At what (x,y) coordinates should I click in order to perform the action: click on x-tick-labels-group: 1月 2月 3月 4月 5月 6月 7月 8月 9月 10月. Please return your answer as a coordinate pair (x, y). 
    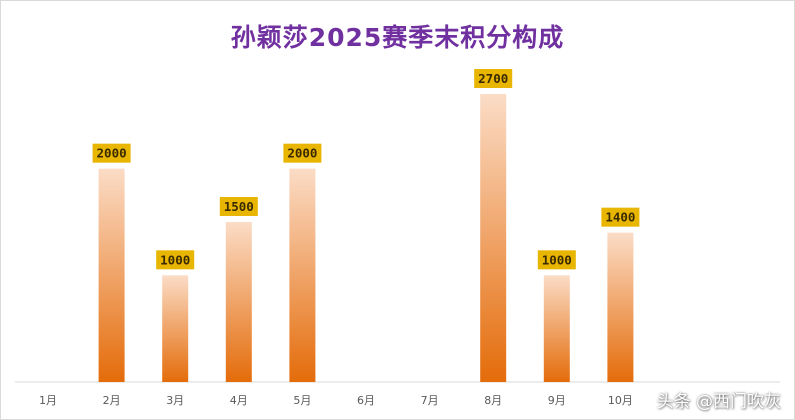
    Looking at the image, I should click on (336, 400).